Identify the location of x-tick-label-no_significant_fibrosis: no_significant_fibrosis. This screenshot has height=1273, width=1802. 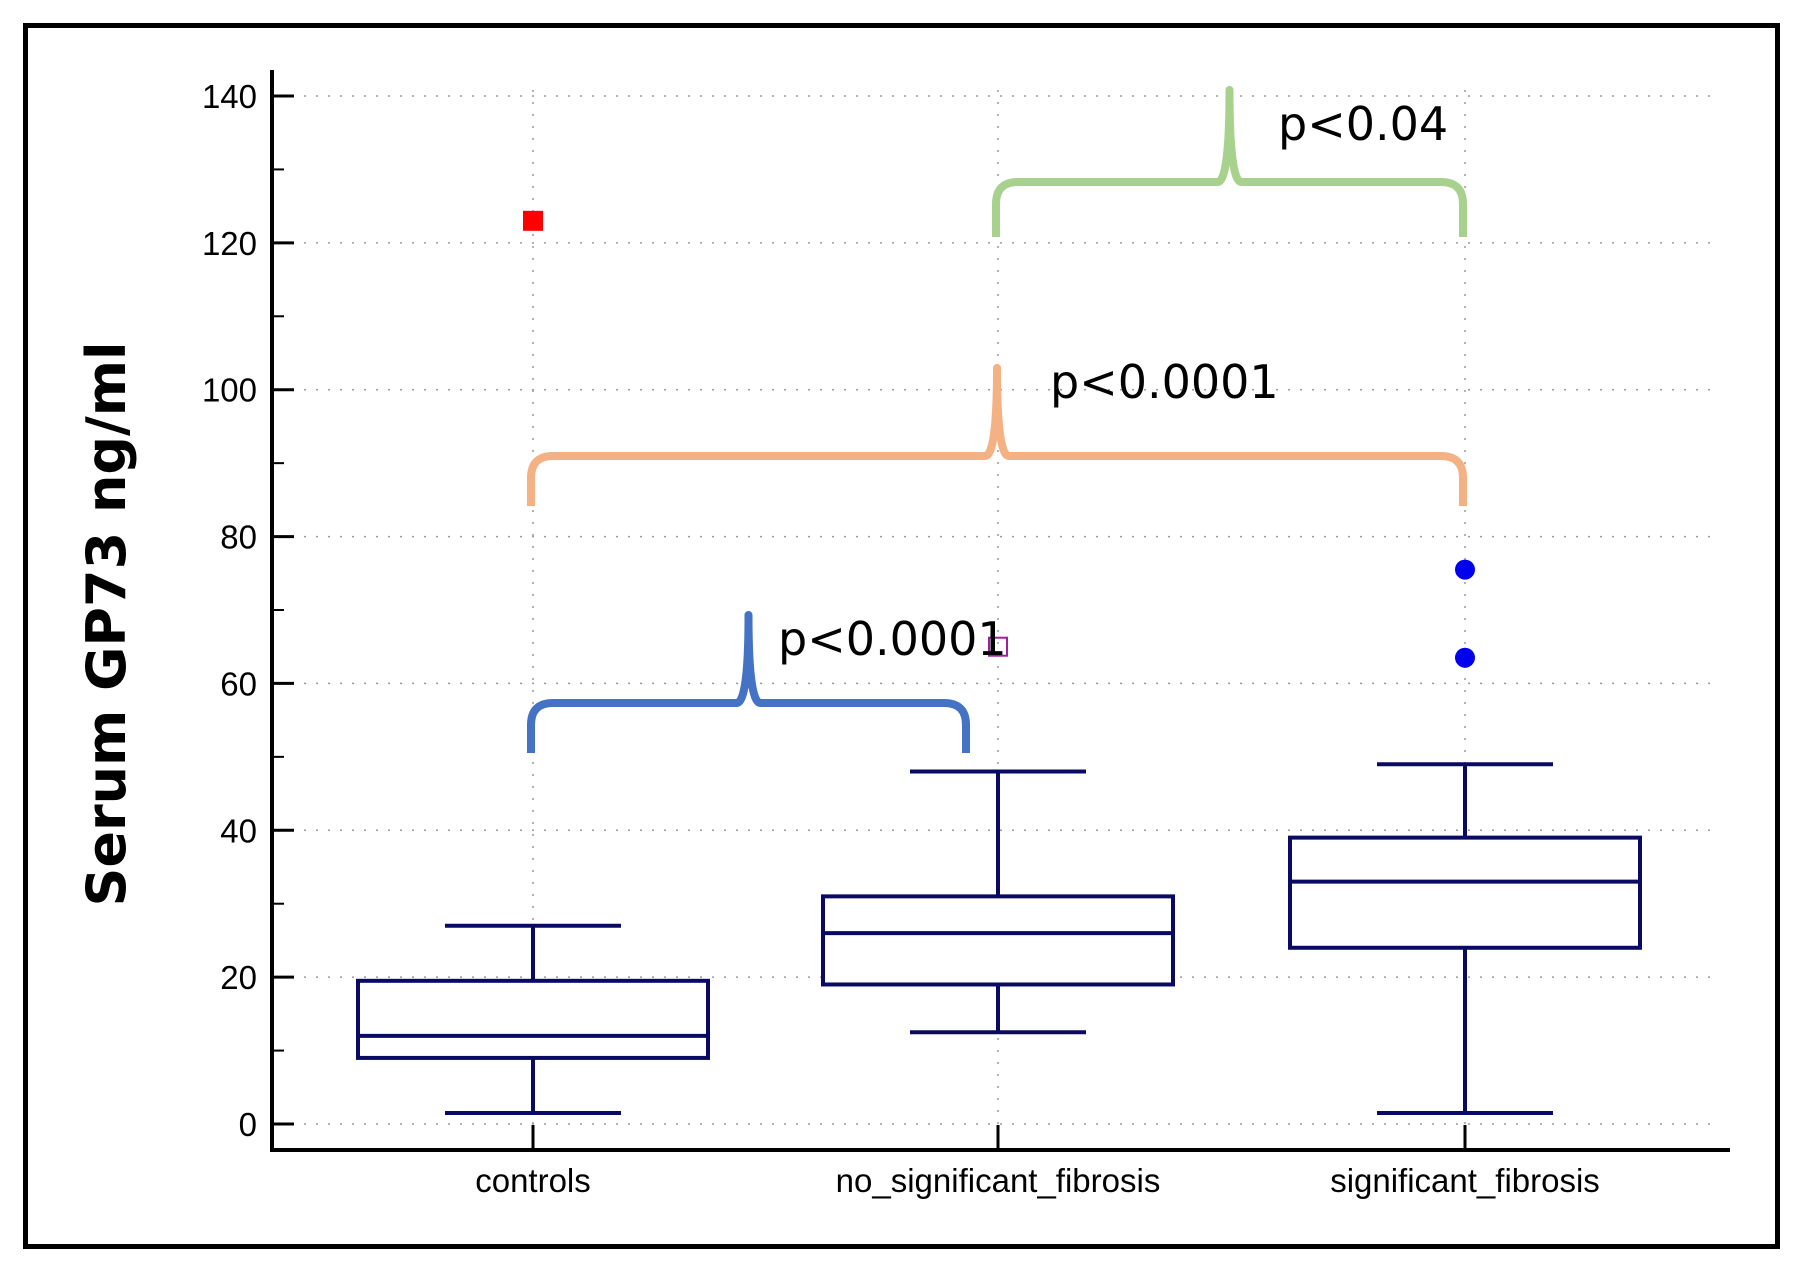
(998, 1180).